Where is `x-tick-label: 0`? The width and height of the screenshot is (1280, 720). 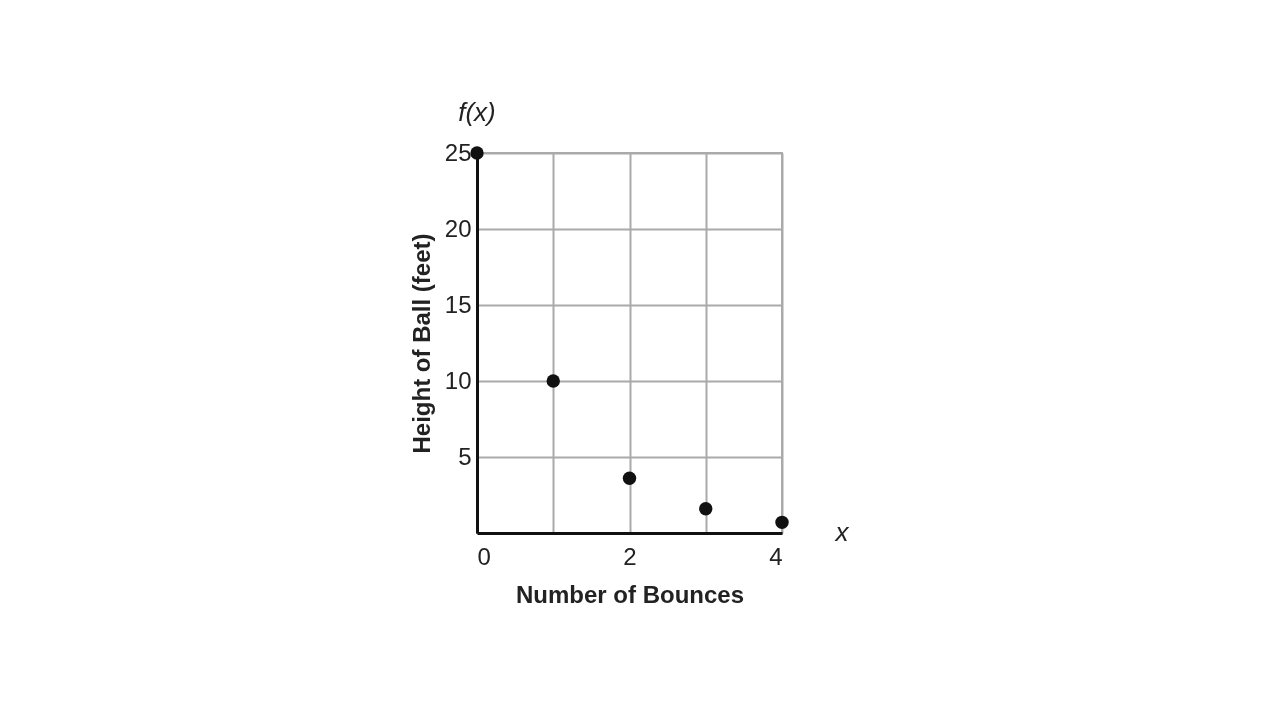 x-tick-label: 0 is located at coordinates (484, 556).